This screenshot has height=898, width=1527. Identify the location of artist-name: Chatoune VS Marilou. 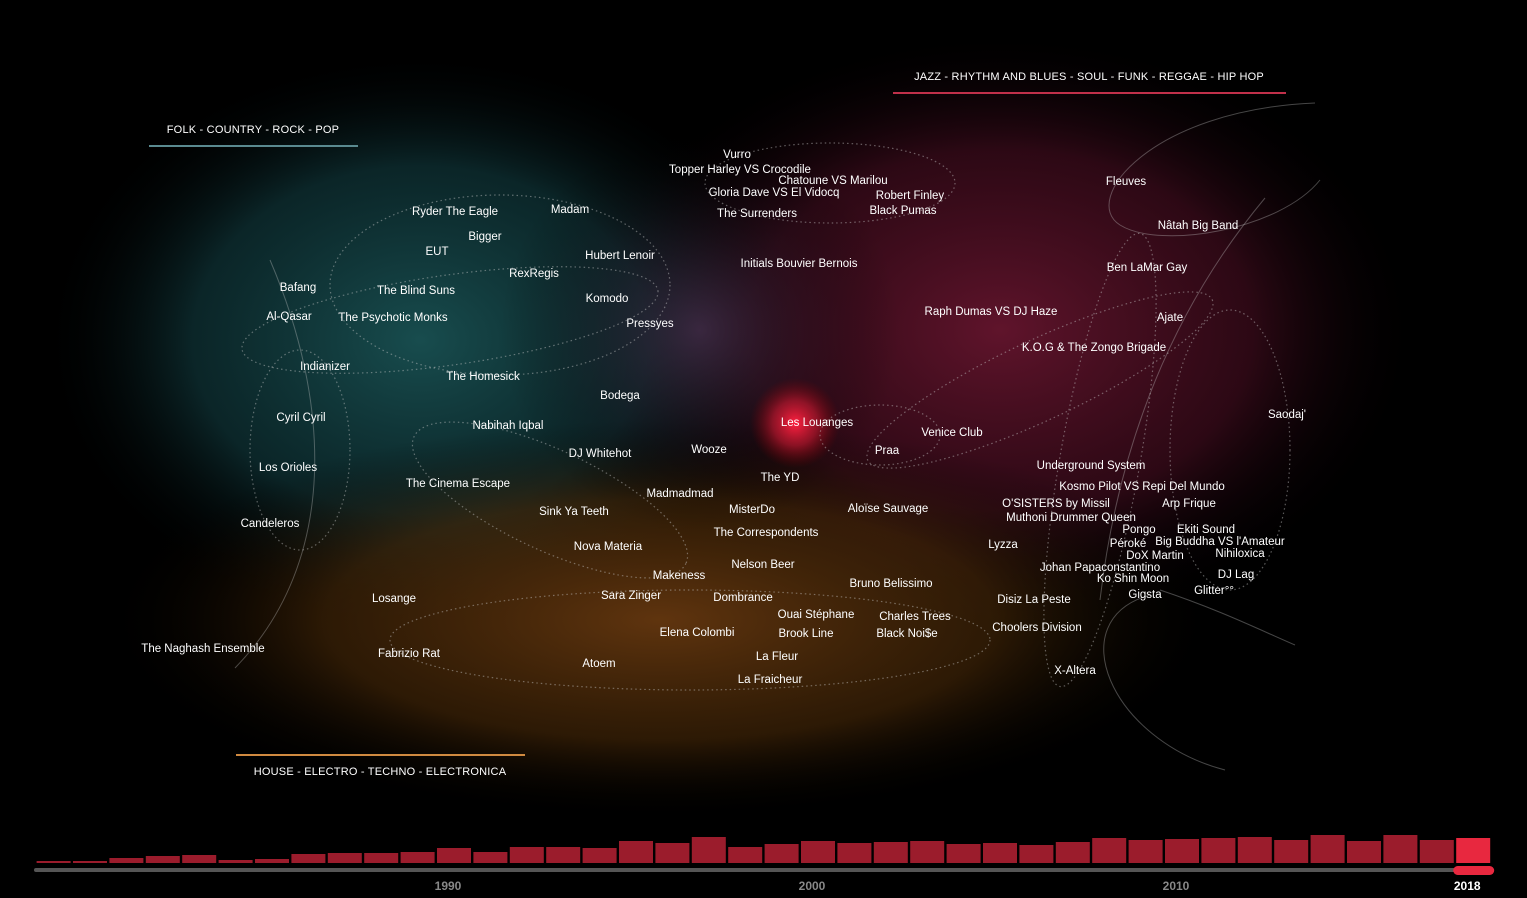
(832, 181).